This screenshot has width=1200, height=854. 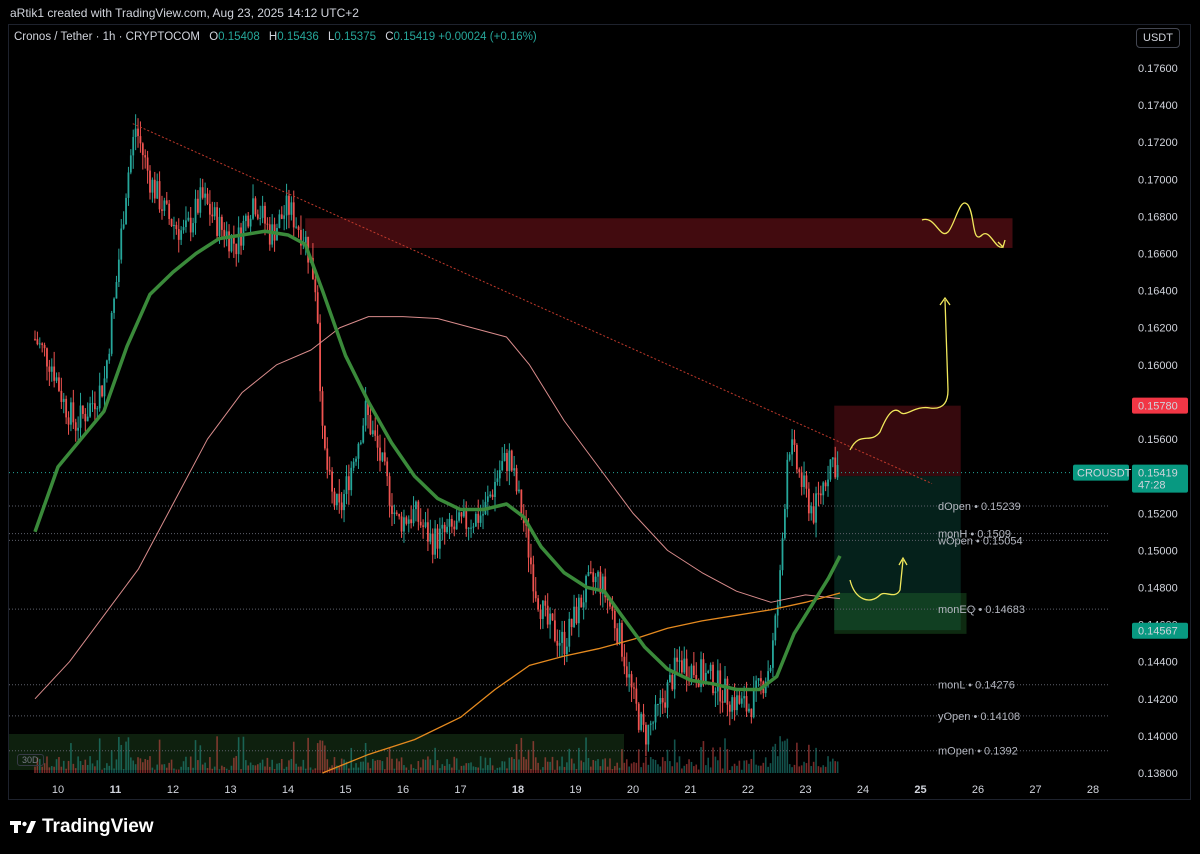 What do you see at coordinates (82, 827) in the screenshot?
I see `tradingview-logo: TradingView` at bounding box center [82, 827].